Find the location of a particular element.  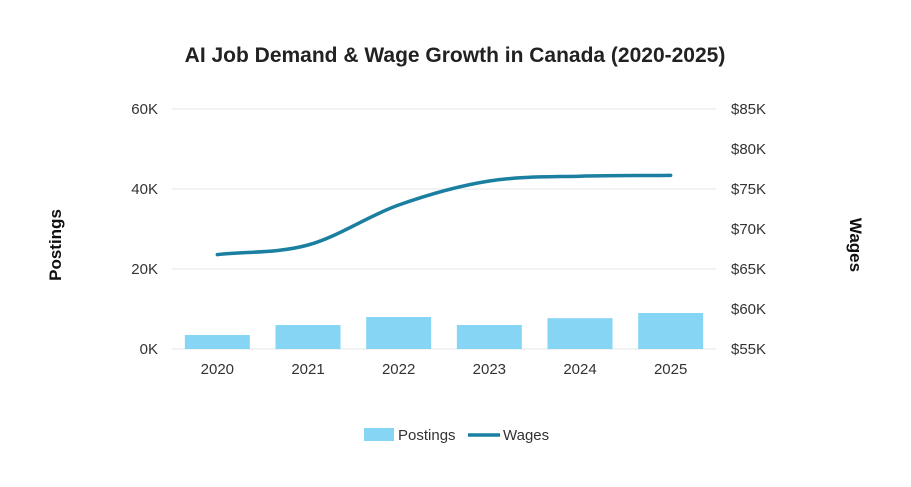

bar-2020 is located at coordinates (217, 342).